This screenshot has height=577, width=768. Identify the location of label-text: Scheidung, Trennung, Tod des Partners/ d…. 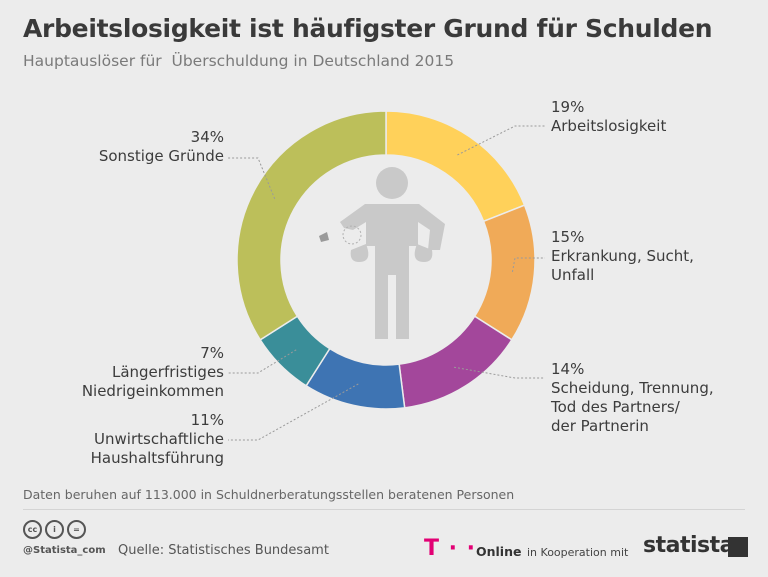
(632, 407).